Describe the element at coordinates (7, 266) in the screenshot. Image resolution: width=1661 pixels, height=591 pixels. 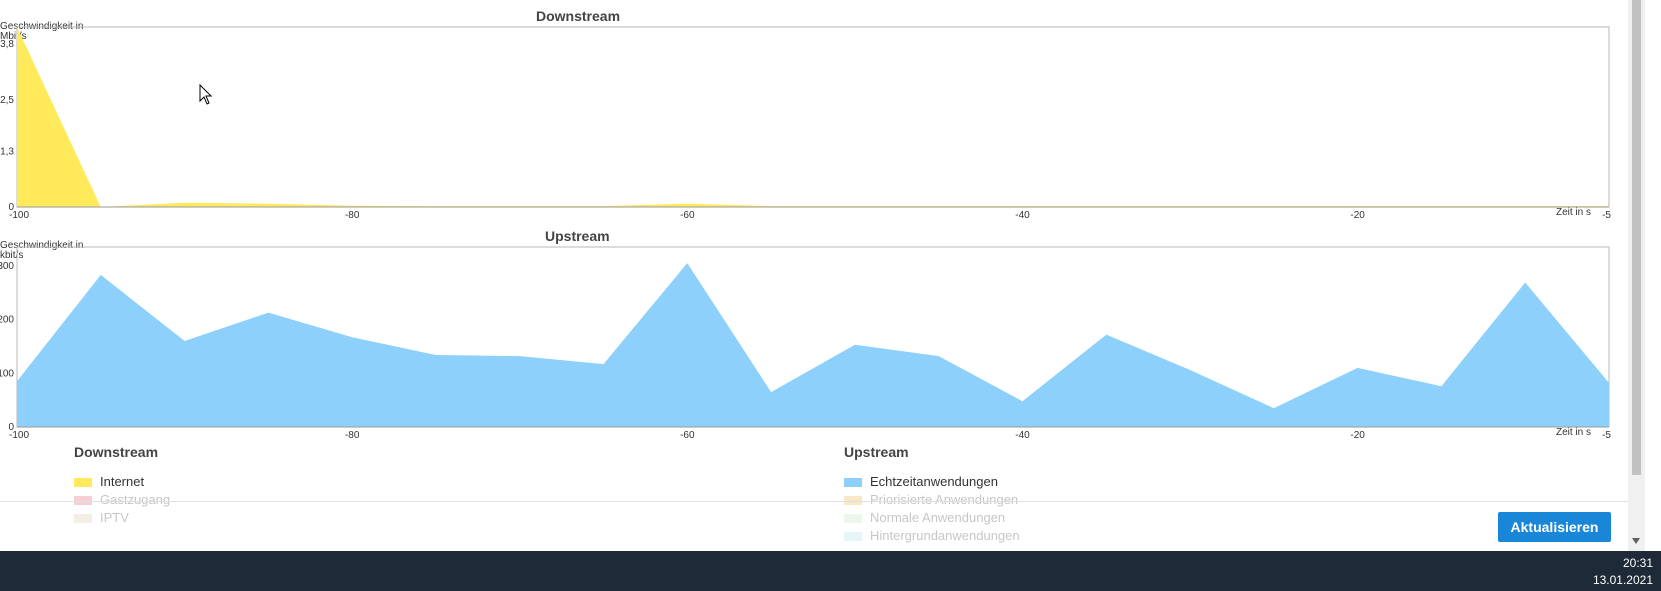
I see `y-tick-label: 300` at that location.